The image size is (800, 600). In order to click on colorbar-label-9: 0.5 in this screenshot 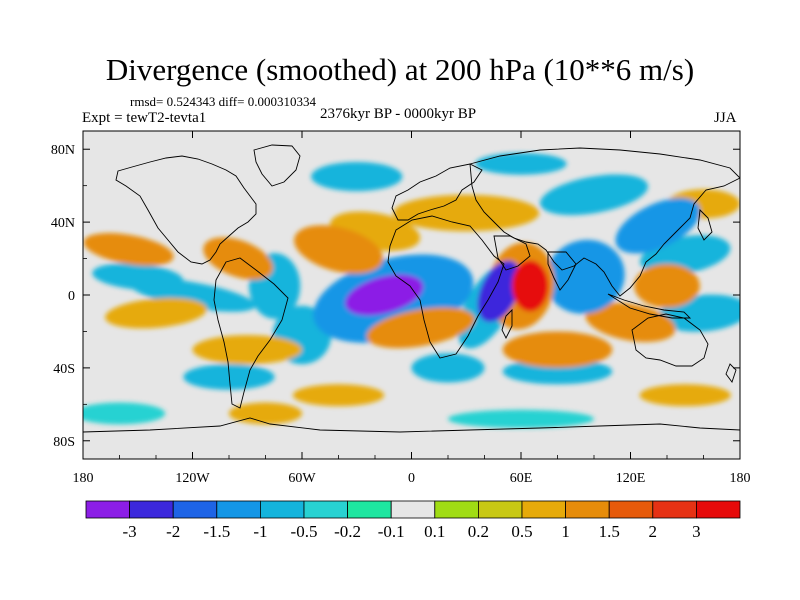, I will do `click(521, 531)`.